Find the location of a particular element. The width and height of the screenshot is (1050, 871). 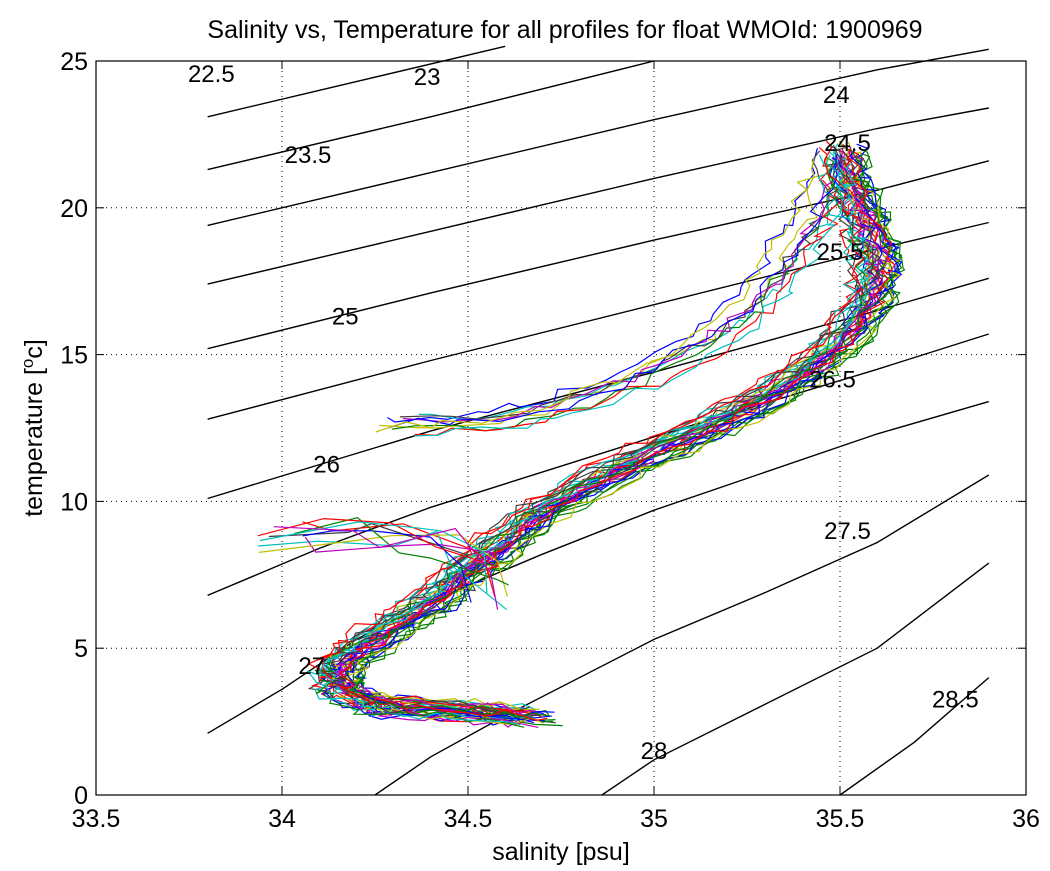

y-tick-label: 5 is located at coordinates (81, 649).